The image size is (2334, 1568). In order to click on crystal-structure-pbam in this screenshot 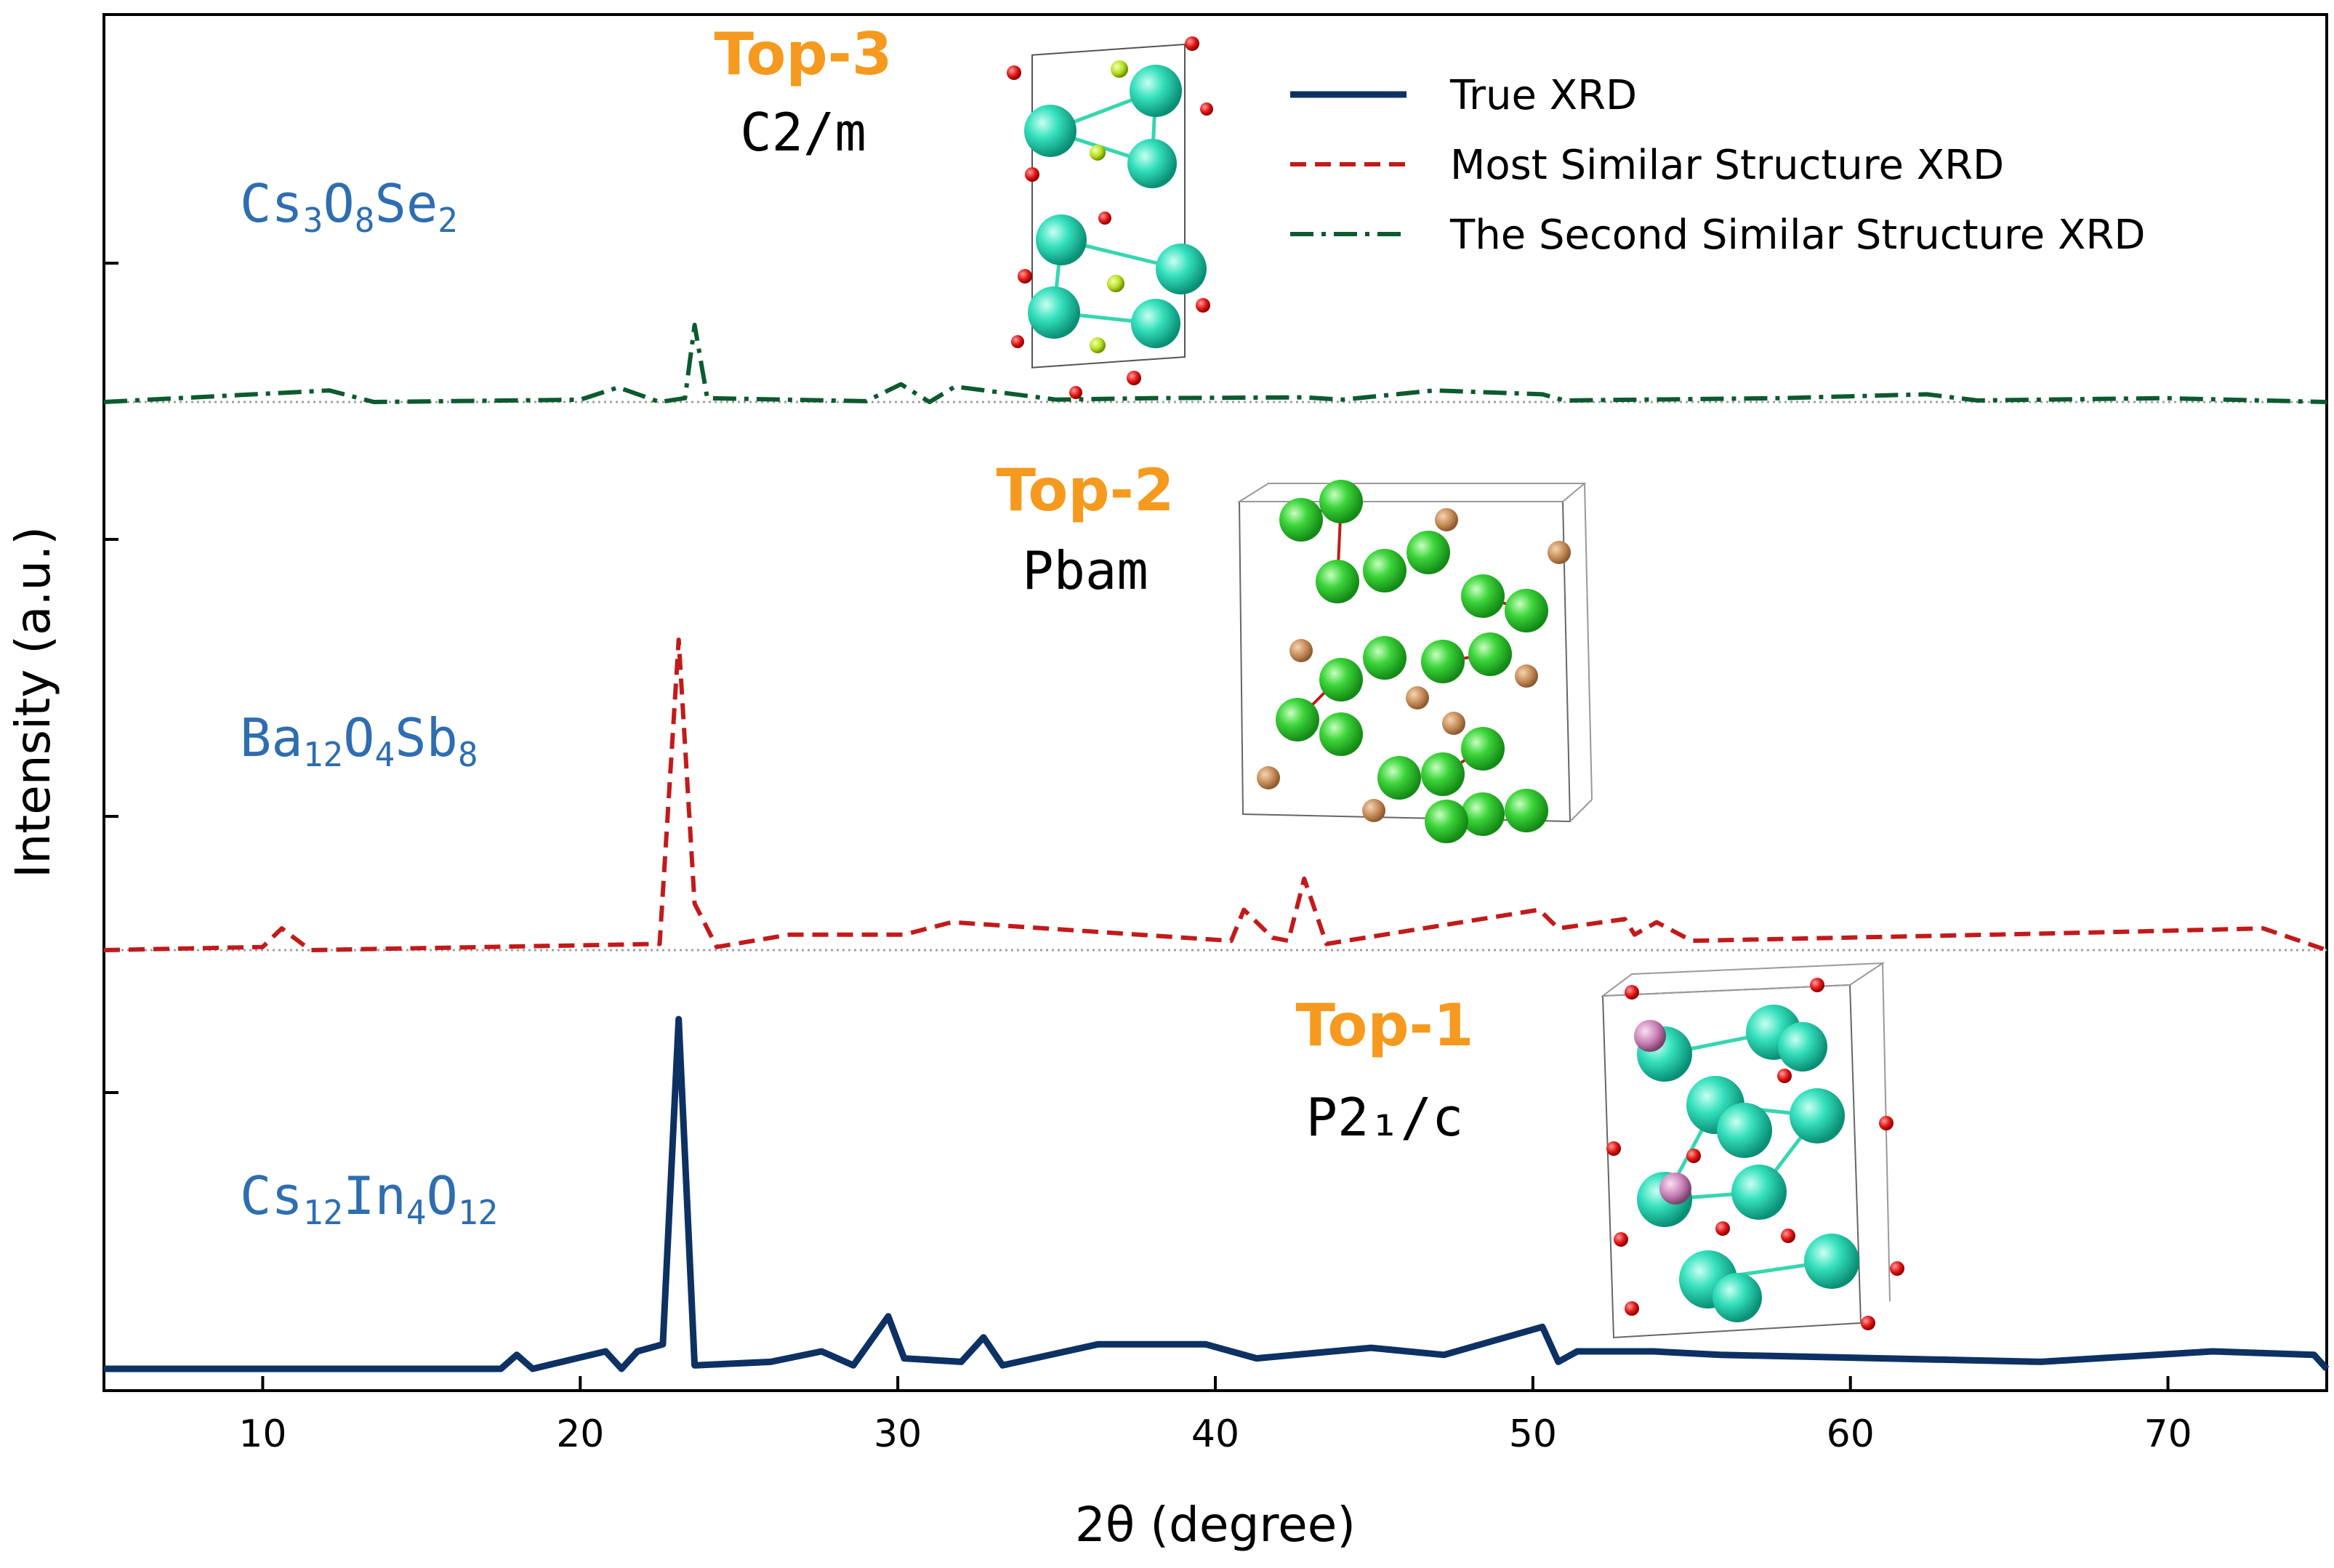, I will do `click(1414, 661)`.